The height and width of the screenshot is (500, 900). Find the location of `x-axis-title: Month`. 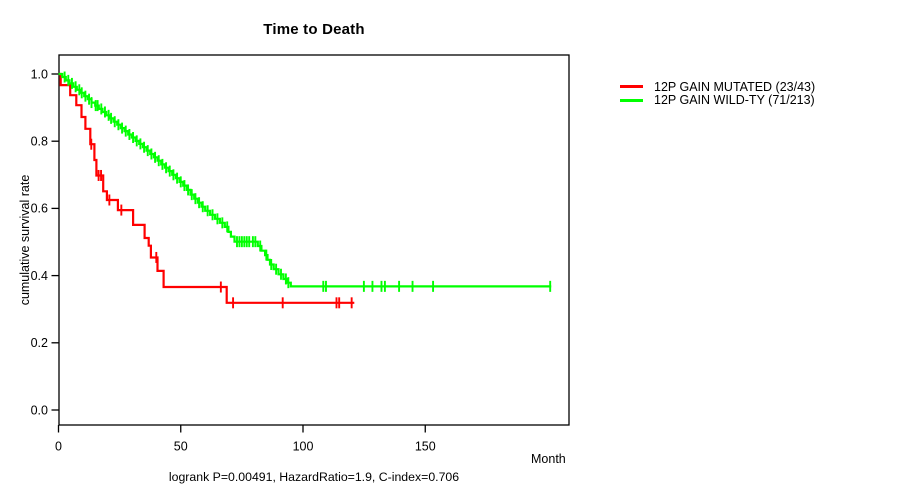

x-axis-title: Month is located at coordinates (548, 459).